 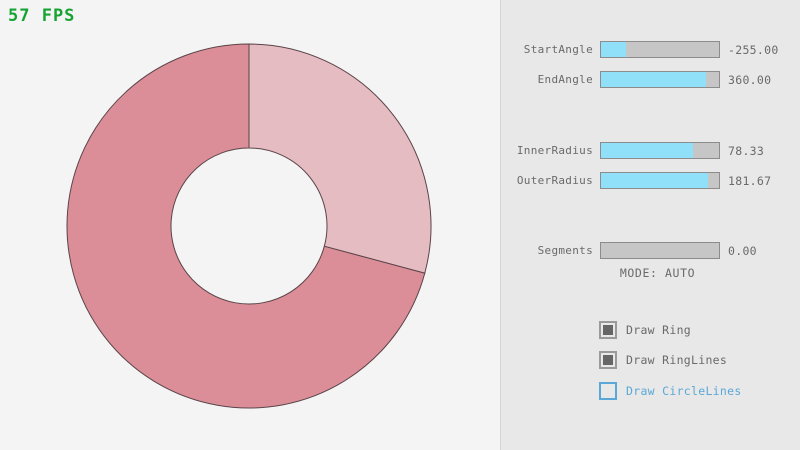 I want to click on slider-track-inner-radius, so click(x=660, y=150).